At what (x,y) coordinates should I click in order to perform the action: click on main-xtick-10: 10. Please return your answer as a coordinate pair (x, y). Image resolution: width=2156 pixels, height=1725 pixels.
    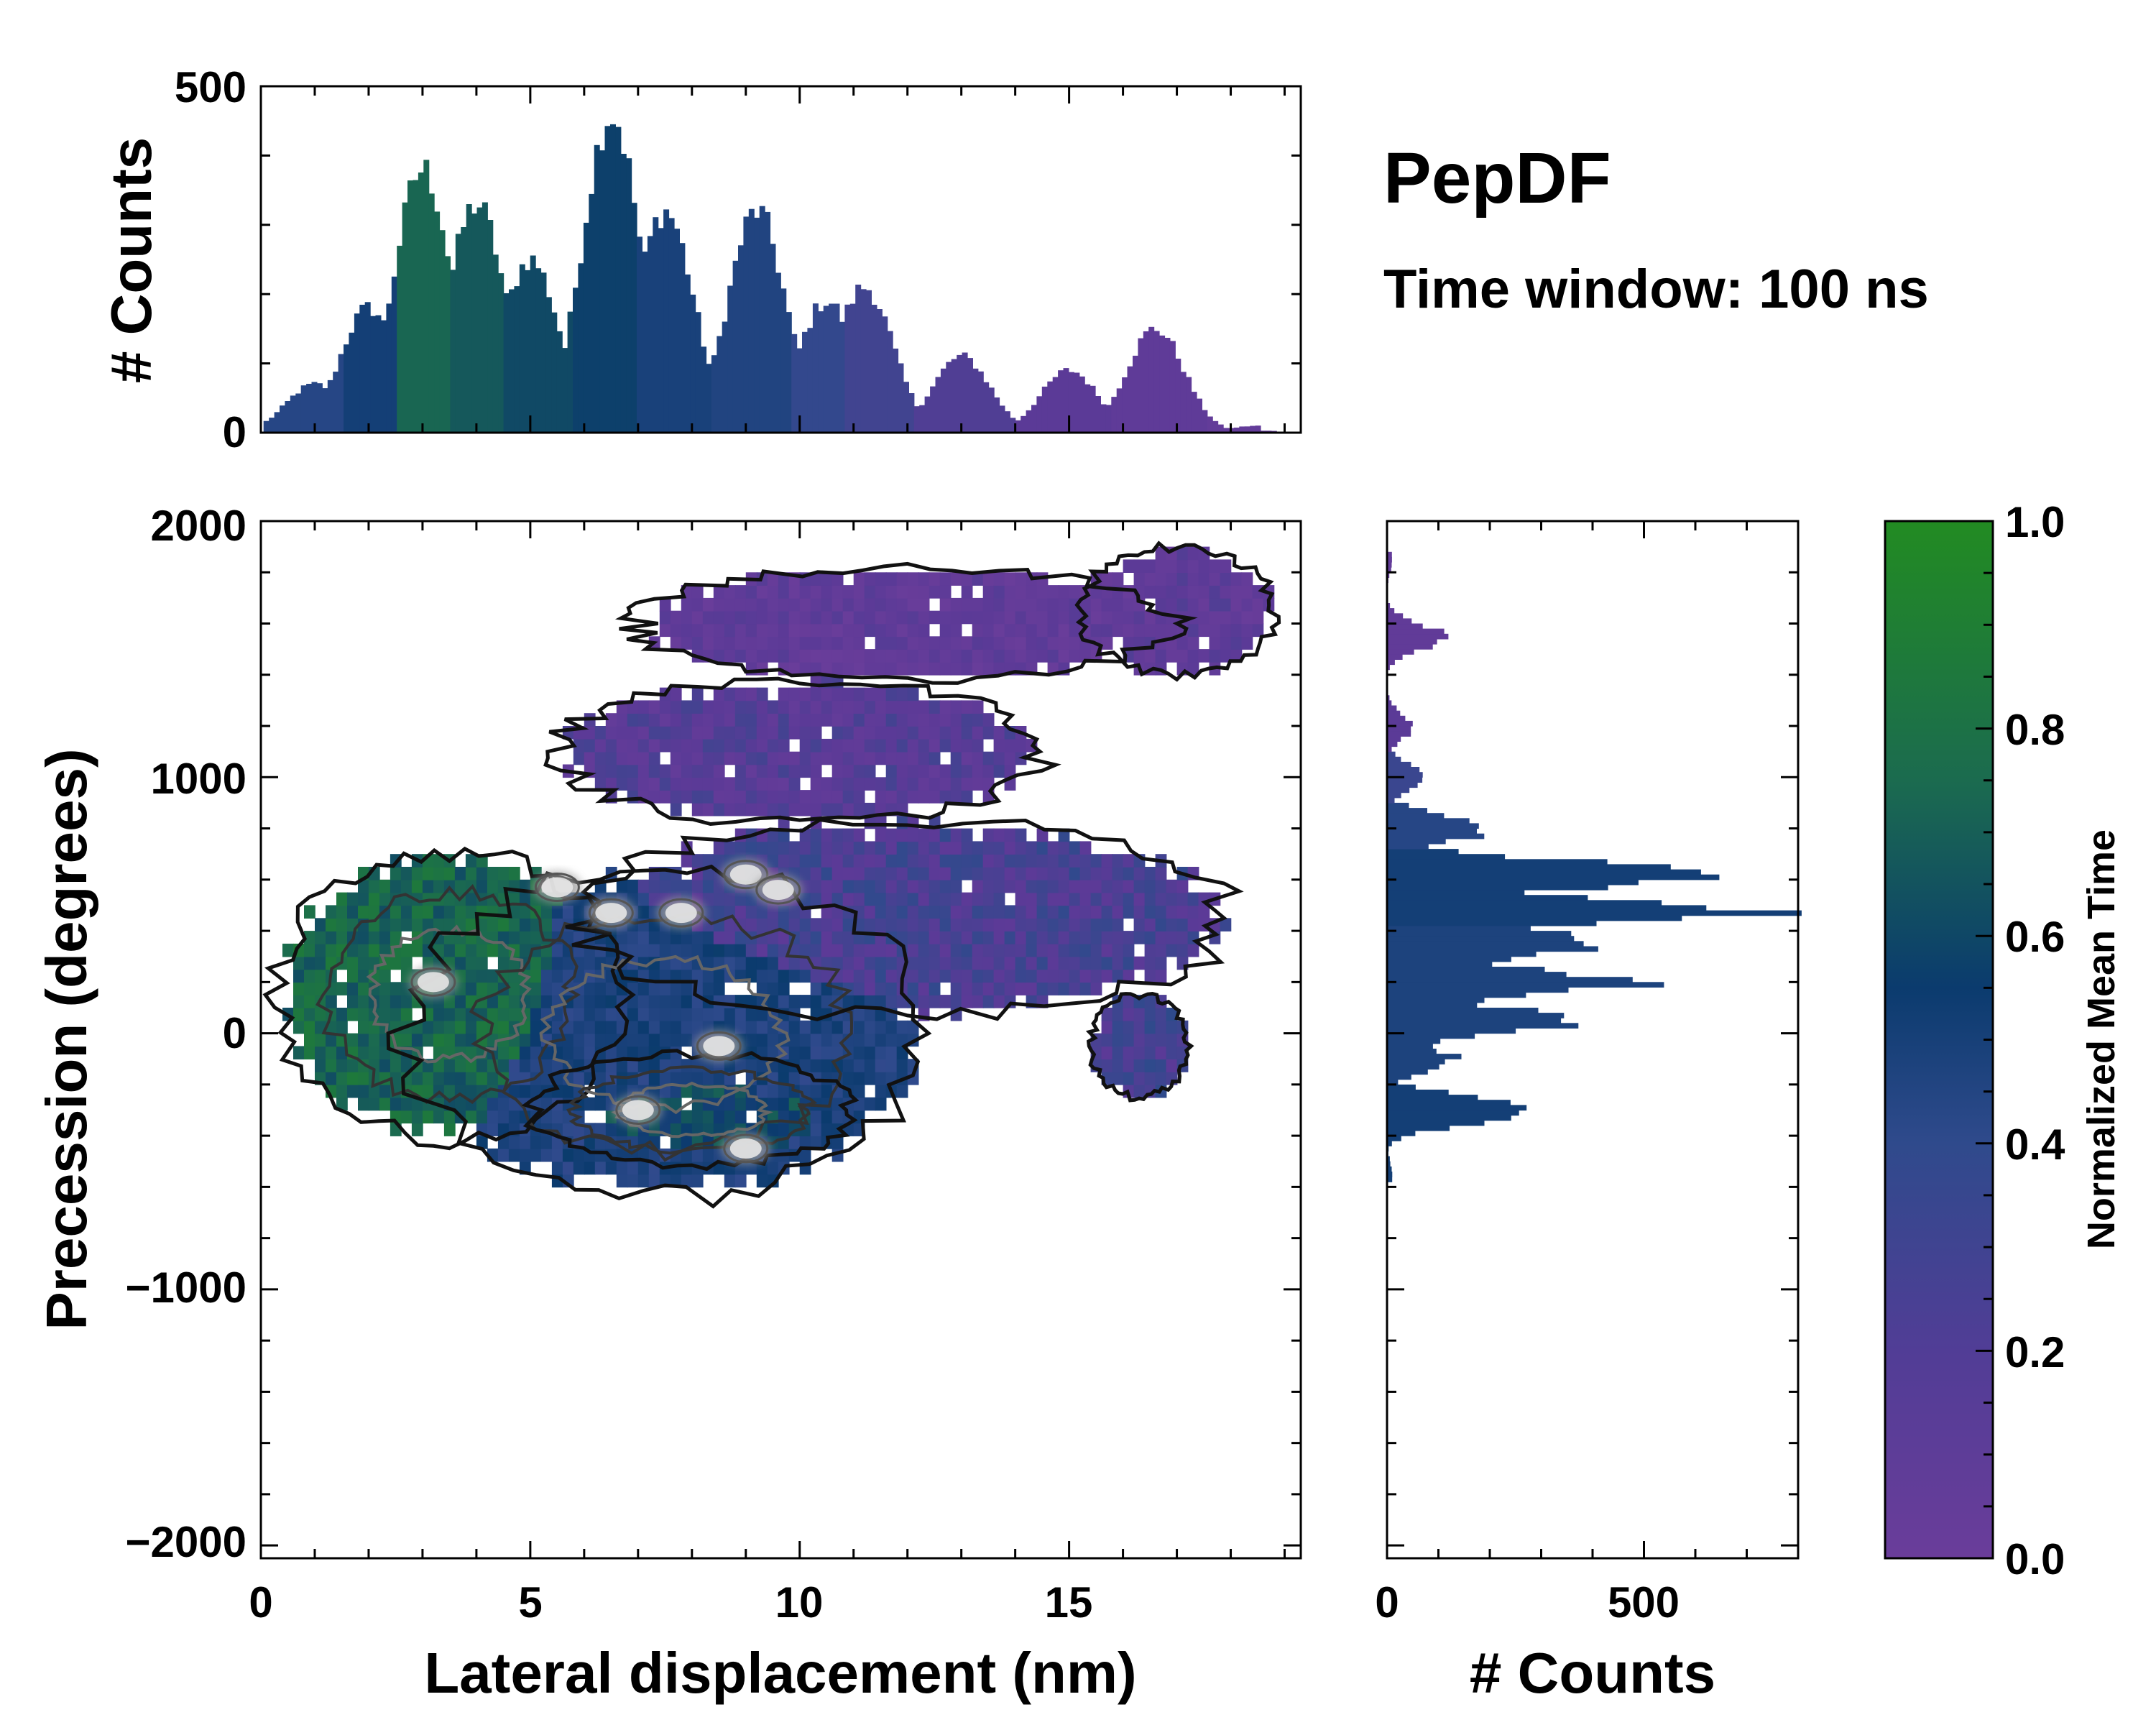
    Looking at the image, I should click on (799, 1602).